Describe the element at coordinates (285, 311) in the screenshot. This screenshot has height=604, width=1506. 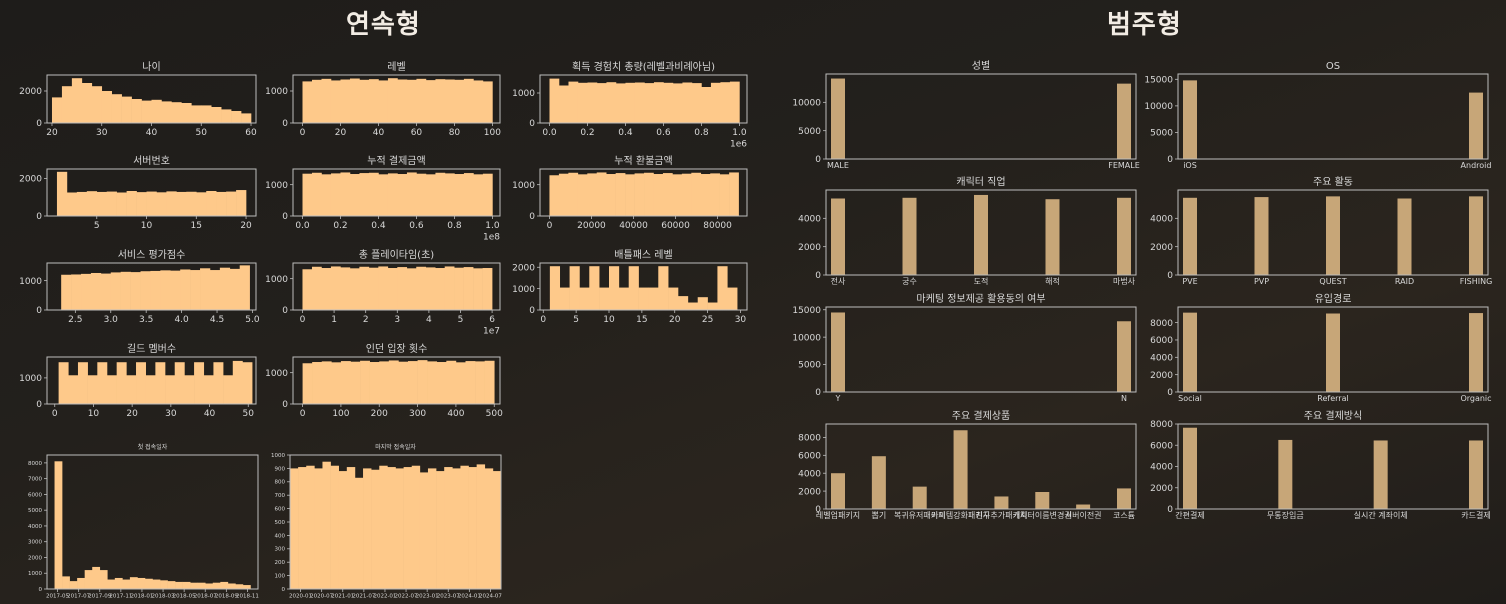
I see `playtime-ytick-label: 0` at that location.